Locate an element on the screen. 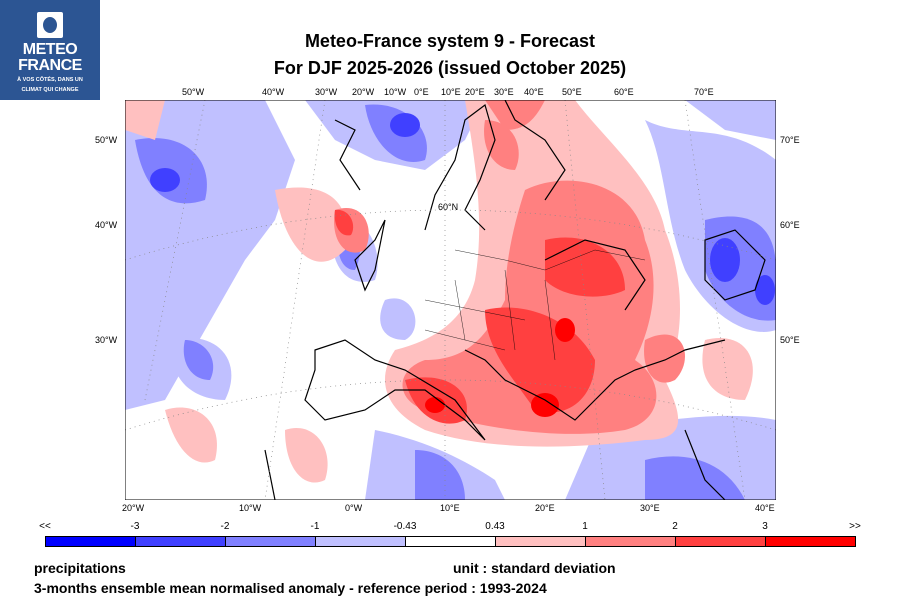 The height and width of the screenshot is (600, 900). colorbar-label: 3 is located at coordinates (765, 526).